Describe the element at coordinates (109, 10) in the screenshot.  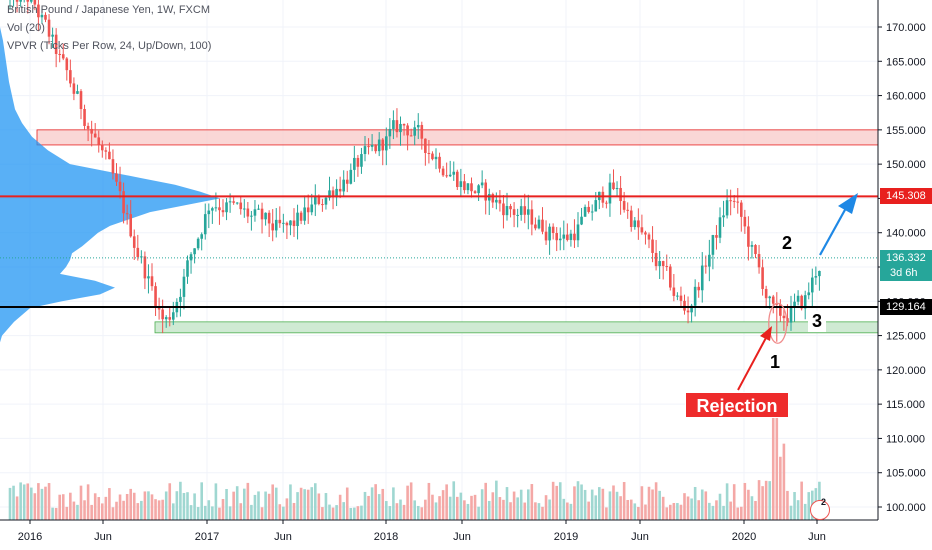
I see `symbol-legend: British Pound / Japanese Yen, 1W, FXCM` at that location.